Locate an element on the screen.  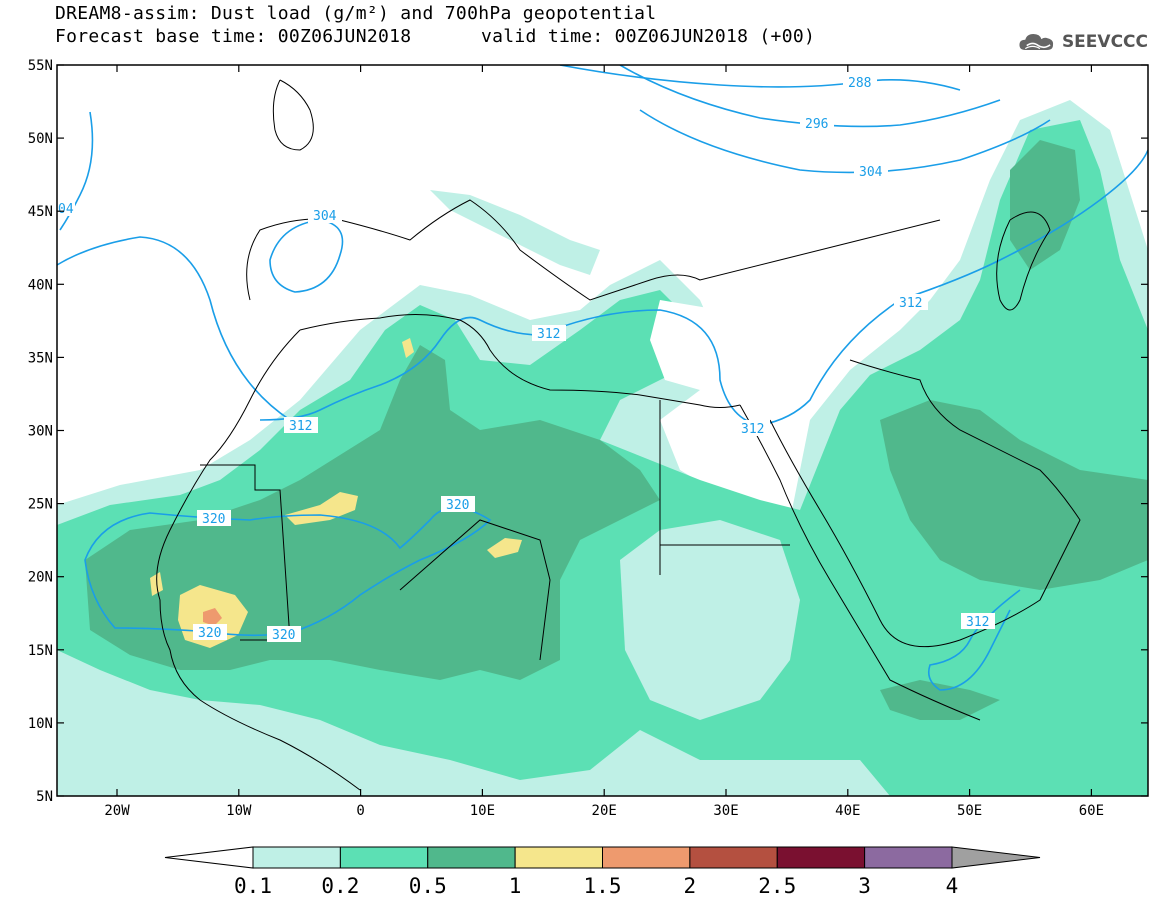
lon-label: 60E is located at coordinates (1091, 811).